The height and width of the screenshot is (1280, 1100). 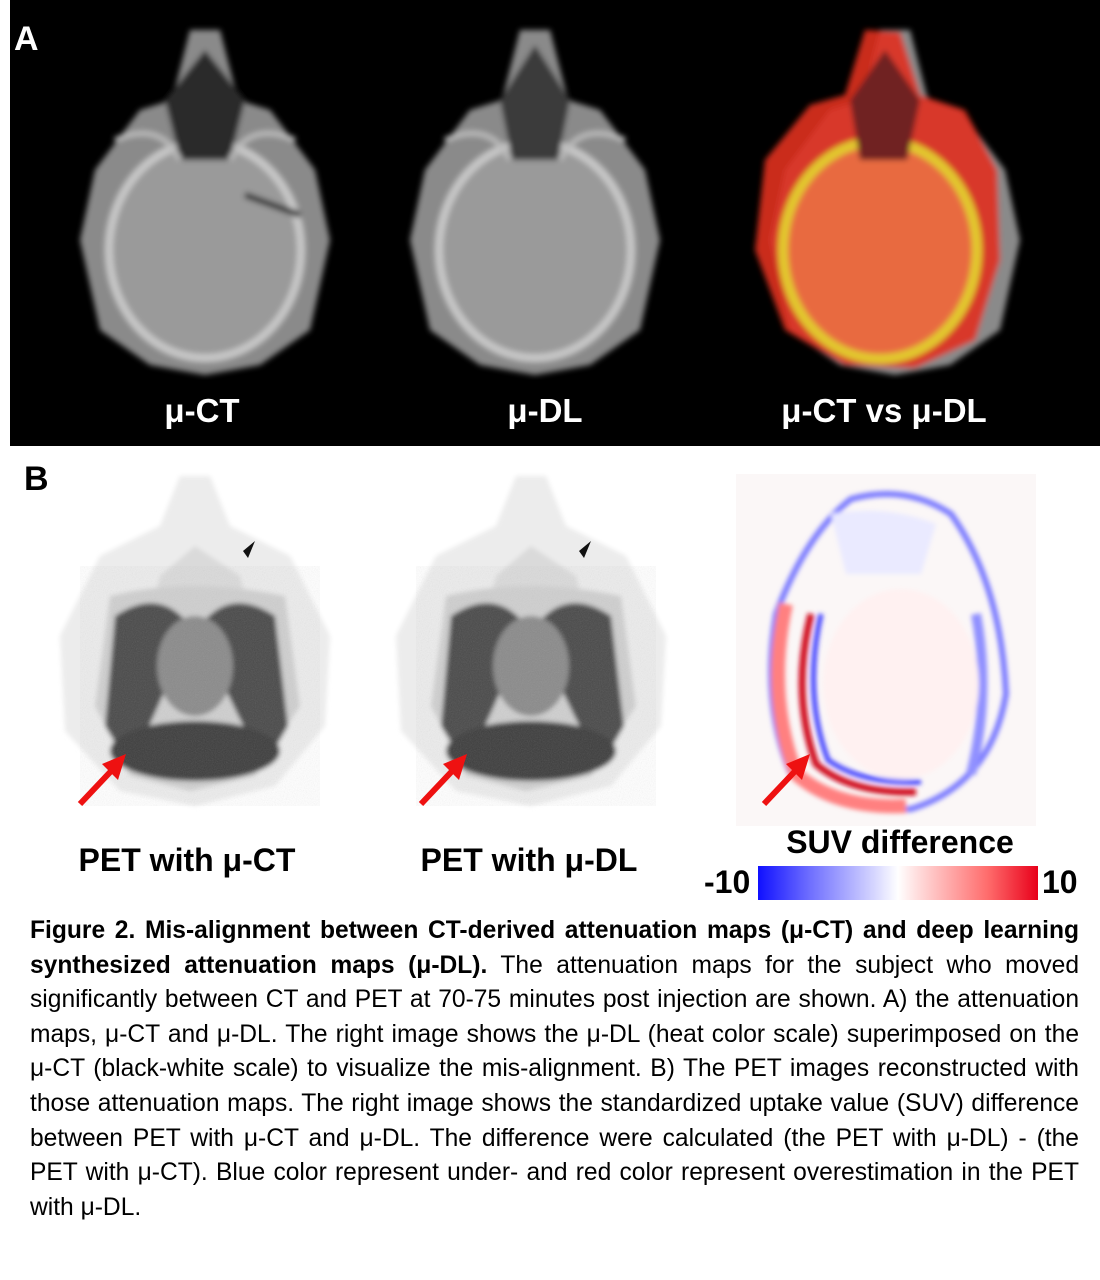 I want to click on colorbar-max-label: 10, so click(x=1060, y=882).